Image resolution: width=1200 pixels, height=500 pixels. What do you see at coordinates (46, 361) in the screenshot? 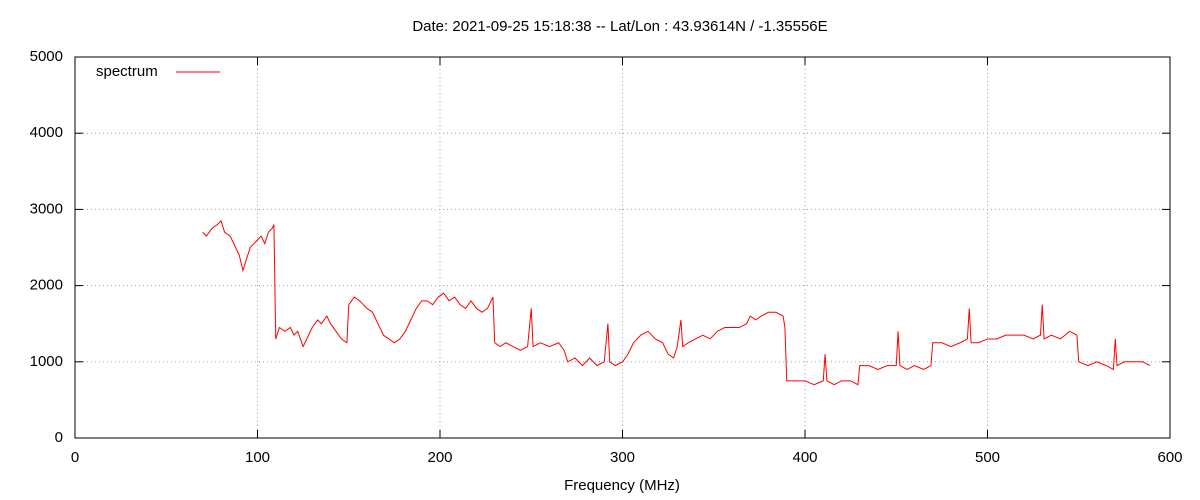
I see `y-tick-label: 1000` at bounding box center [46, 361].